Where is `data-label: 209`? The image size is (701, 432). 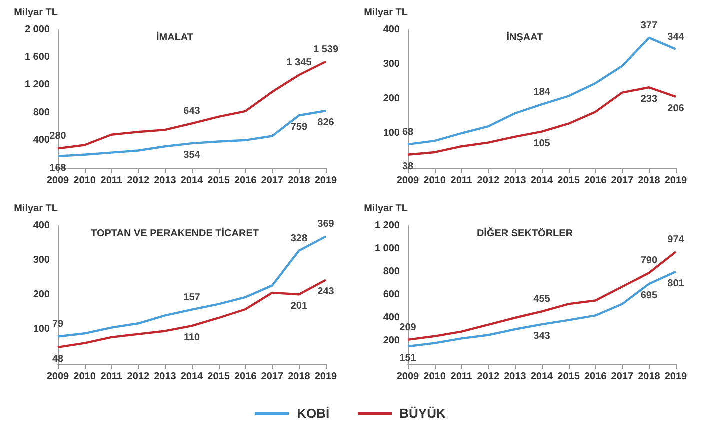 data-label: 209 is located at coordinates (408, 328).